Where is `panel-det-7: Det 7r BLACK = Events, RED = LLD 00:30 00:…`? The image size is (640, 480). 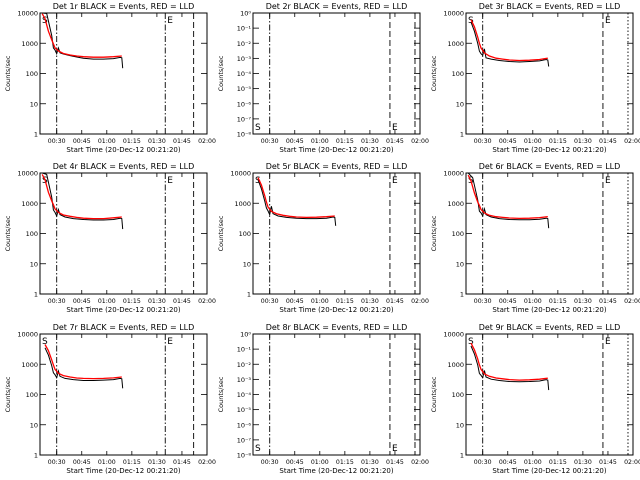 panel-det-7: Det 7r BLACK = Events, RED = LLD 00:30 00:… is located at coordinates (110, 399).